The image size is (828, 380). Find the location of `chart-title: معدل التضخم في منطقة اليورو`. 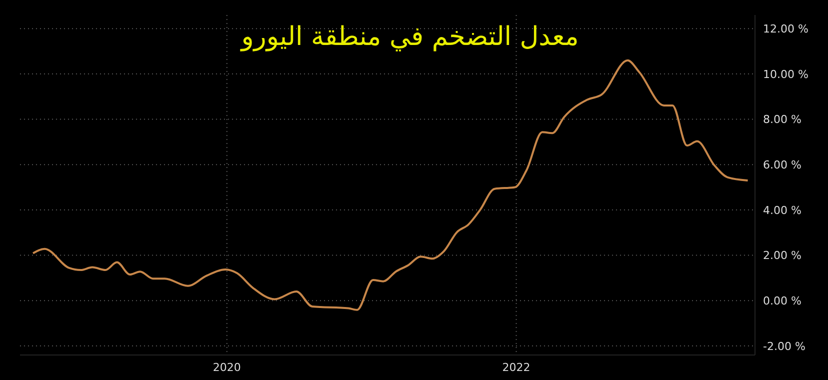

chart-title: معدل التضخم في منطقة اليورو is located at coordinates (409, 37).